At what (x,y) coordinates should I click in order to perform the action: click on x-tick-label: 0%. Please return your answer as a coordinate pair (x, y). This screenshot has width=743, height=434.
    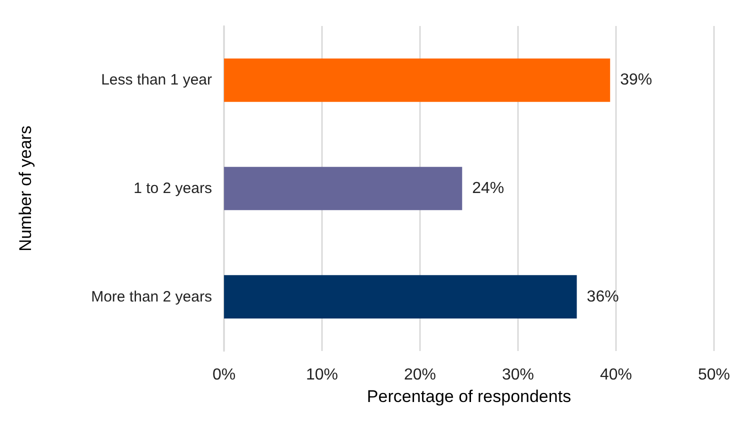
    Looking at the image, I should click on (224, 375).